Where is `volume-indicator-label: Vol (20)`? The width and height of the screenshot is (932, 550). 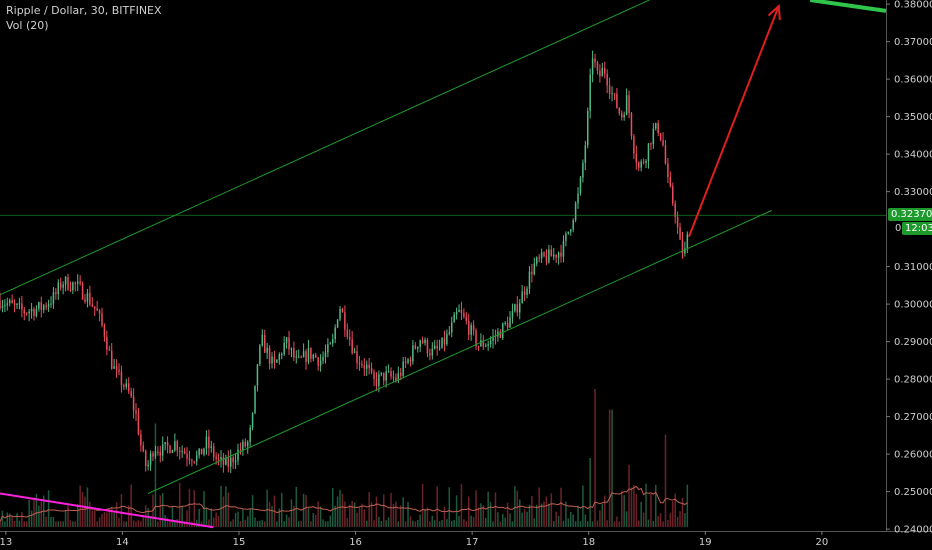
volume-indicator-label: Vol (20) is located at coordinates (27, 25).